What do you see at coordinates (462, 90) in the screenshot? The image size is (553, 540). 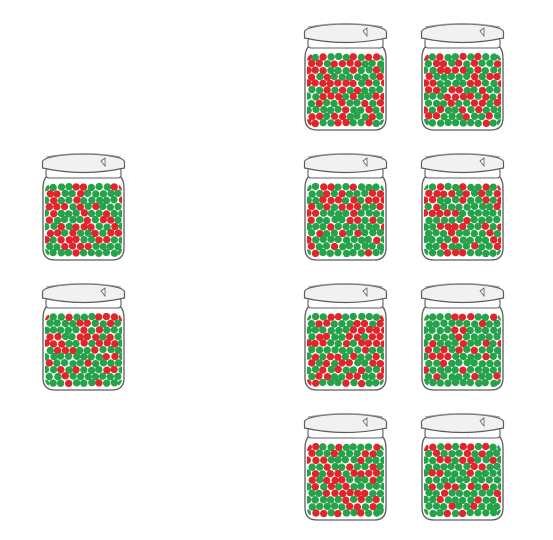 I see `bead-cluster` at bounding box center [462, 90].